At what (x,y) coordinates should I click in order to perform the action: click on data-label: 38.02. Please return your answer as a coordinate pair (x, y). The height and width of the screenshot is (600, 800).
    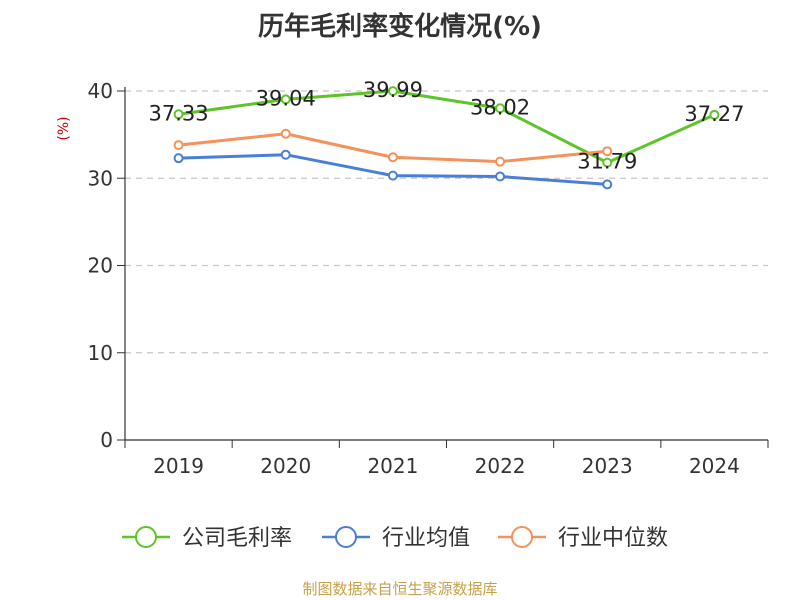
    Looking at the image, I should click on (500, 107).